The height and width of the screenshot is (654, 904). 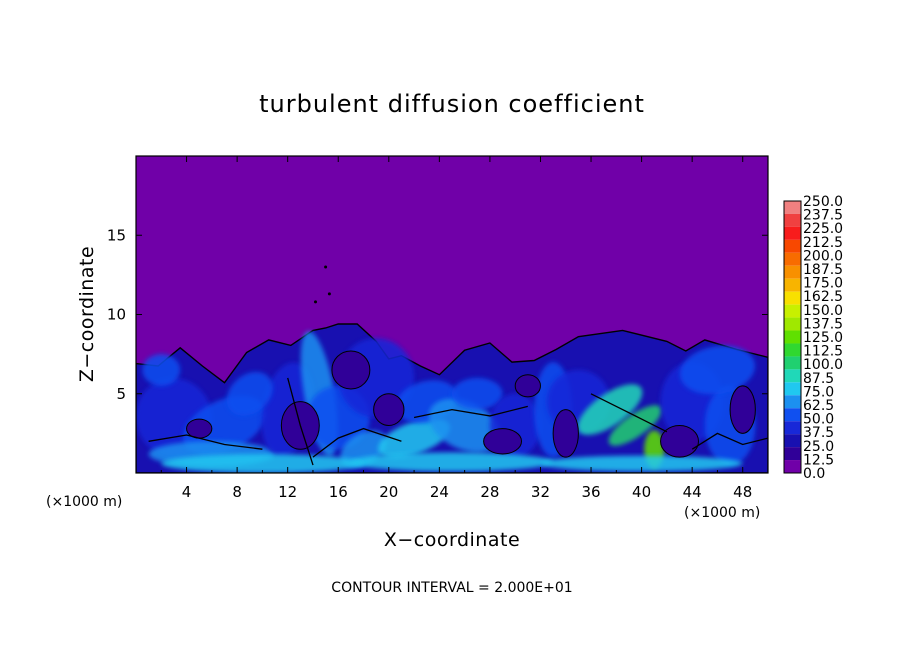 What do you see at coordinates (823, 229) in the screenshot?
I see `colorbar-label: 225.0` at bounding box center [823, 229].